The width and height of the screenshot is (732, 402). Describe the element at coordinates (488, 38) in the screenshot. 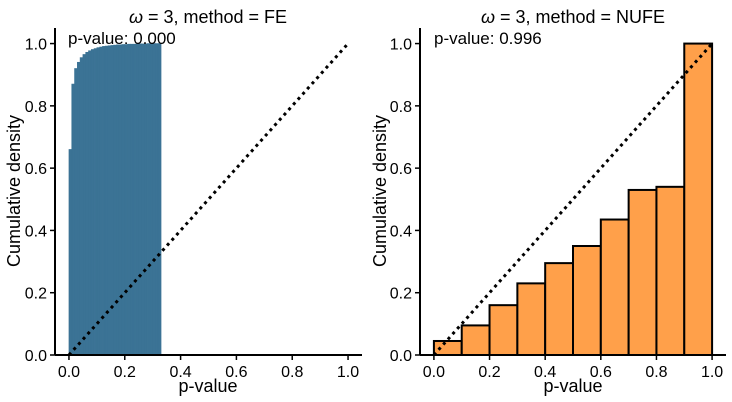

I see `panel-nufe-annotation: p-value: 0.996` at that location.